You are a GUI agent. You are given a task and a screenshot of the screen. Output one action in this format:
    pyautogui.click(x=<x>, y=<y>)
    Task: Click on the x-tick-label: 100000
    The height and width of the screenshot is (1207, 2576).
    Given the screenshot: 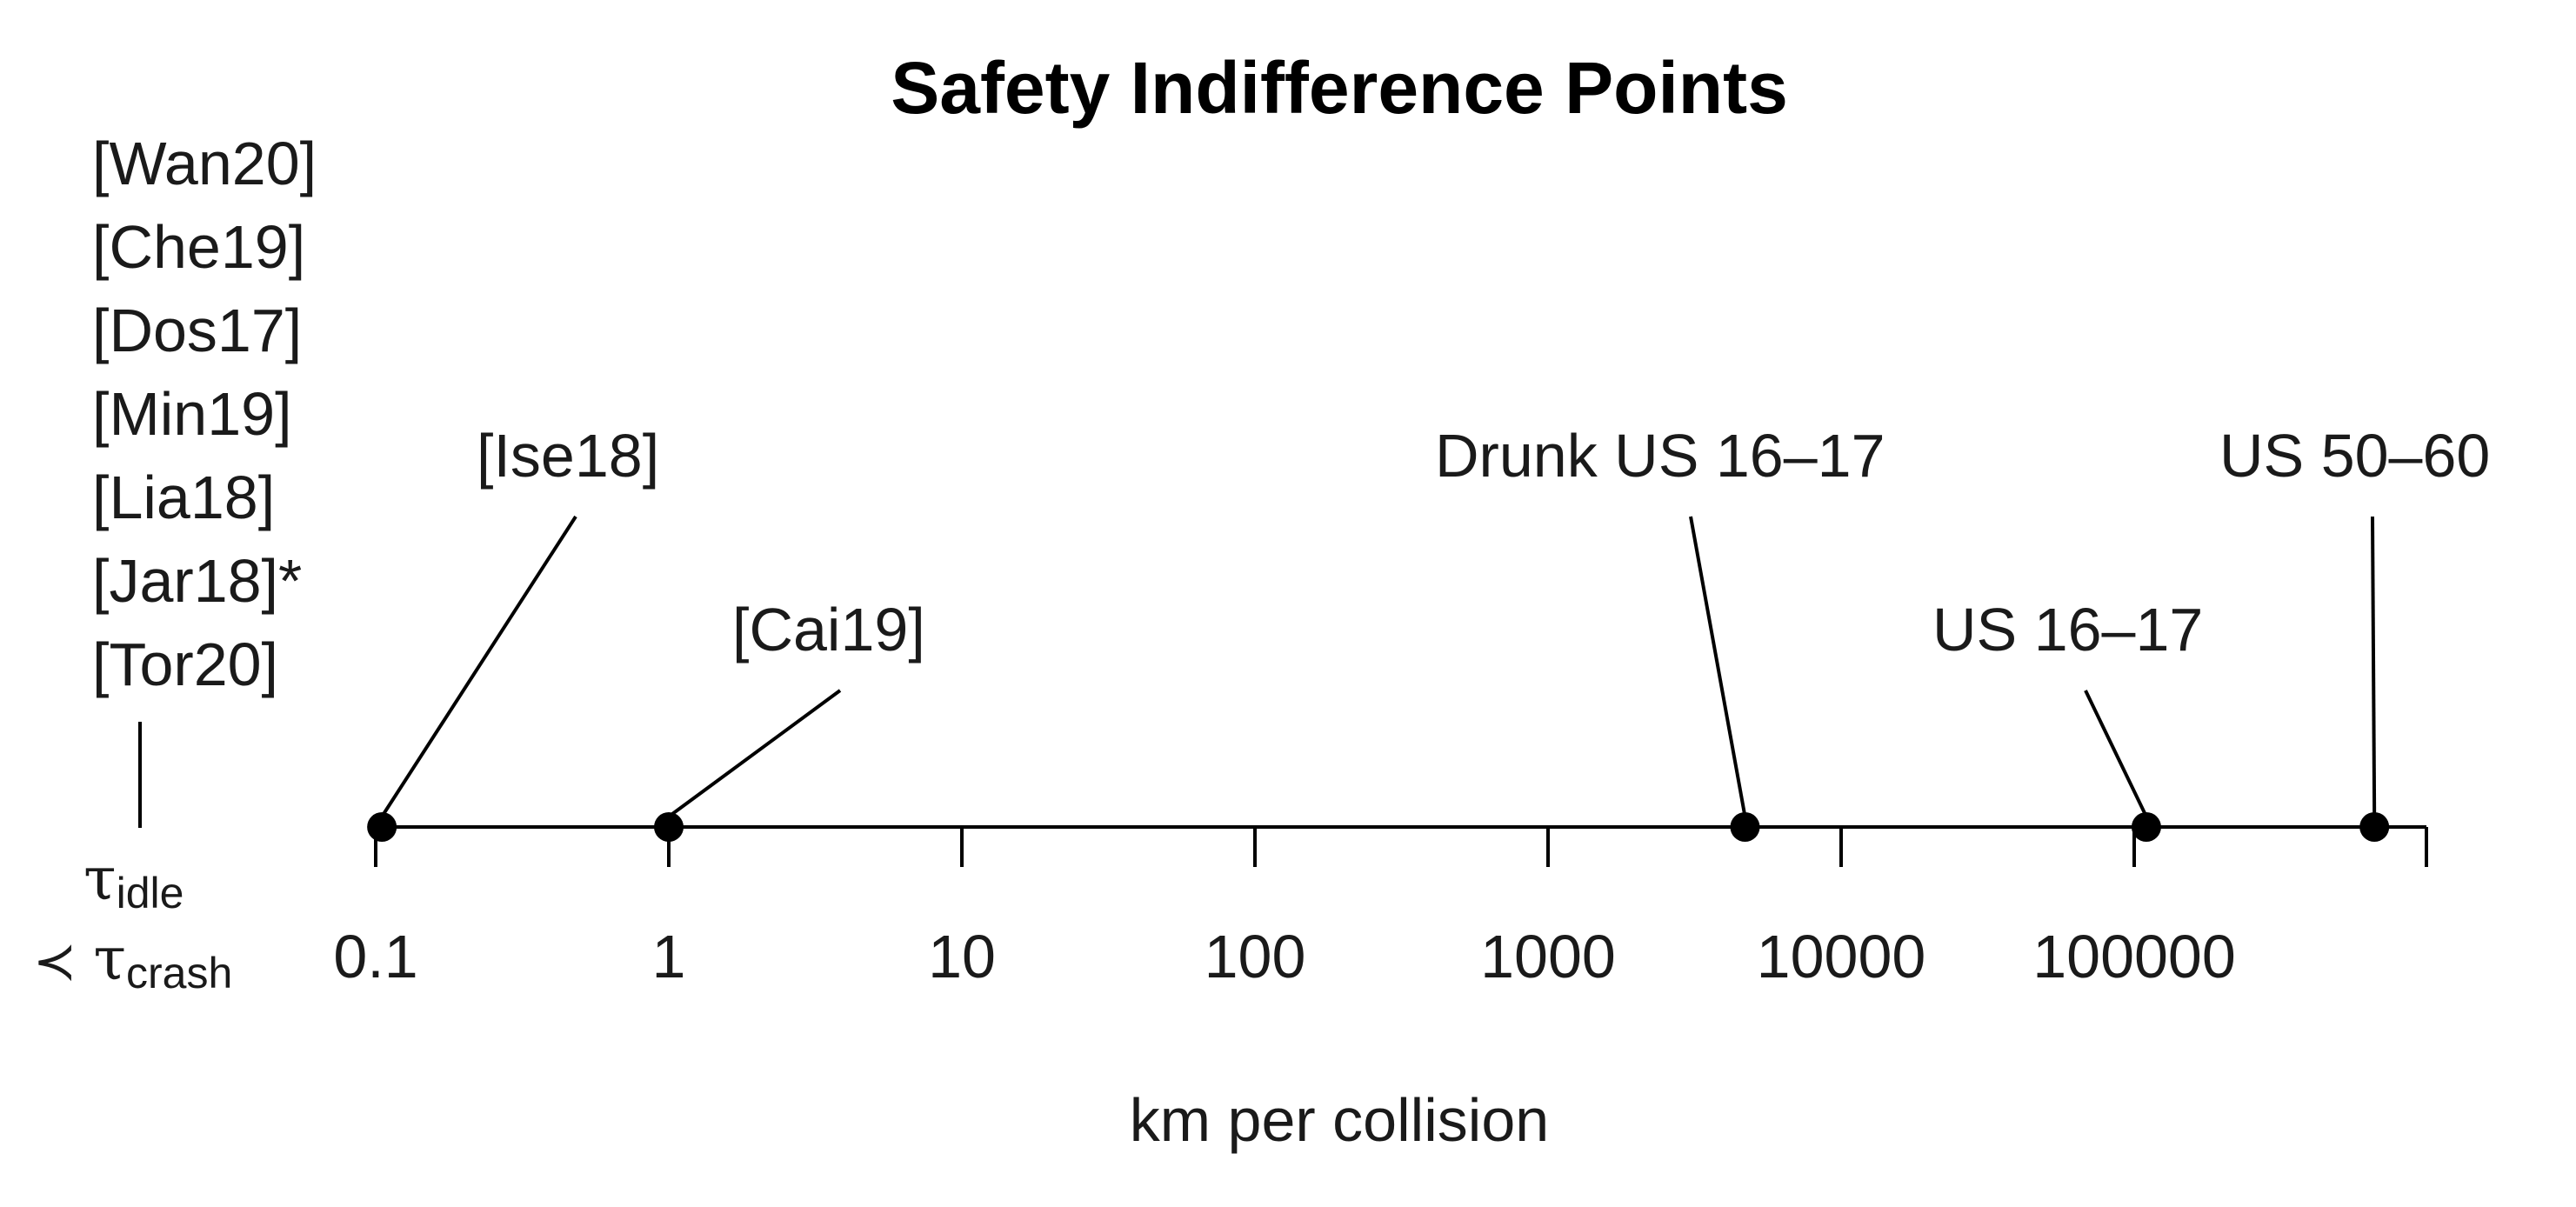 What is the action you would take?
    pyautogui.click(x=2134, y=957)
    